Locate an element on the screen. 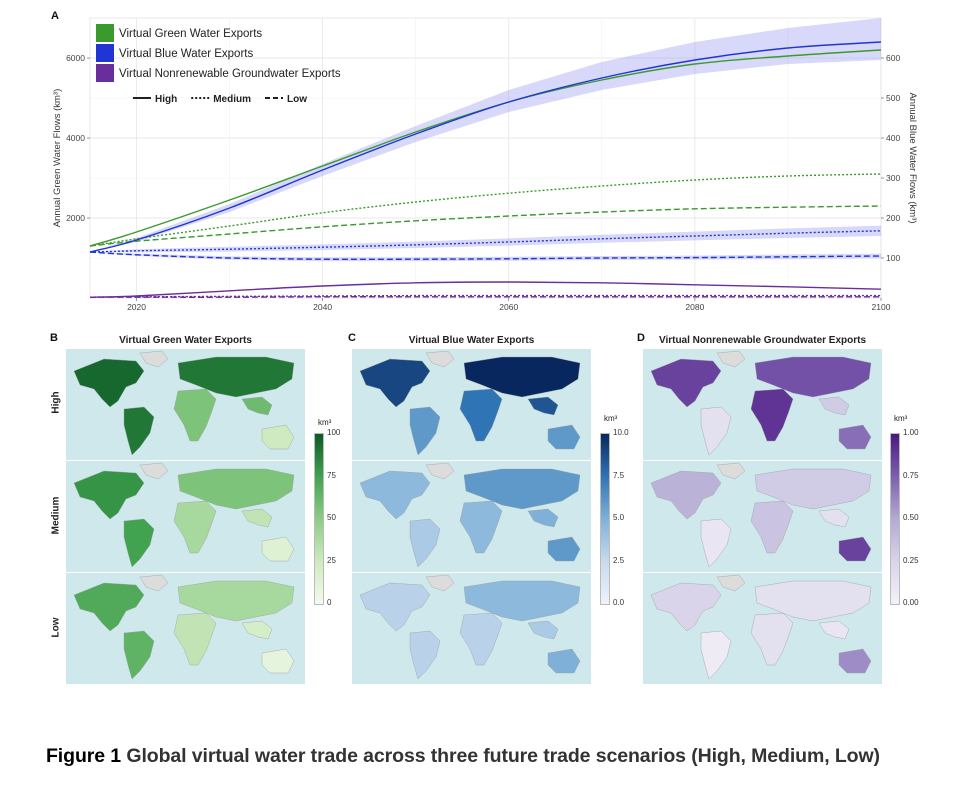  map-title-green: Virtual Green Water Exports is located at coordinates (185, 340).